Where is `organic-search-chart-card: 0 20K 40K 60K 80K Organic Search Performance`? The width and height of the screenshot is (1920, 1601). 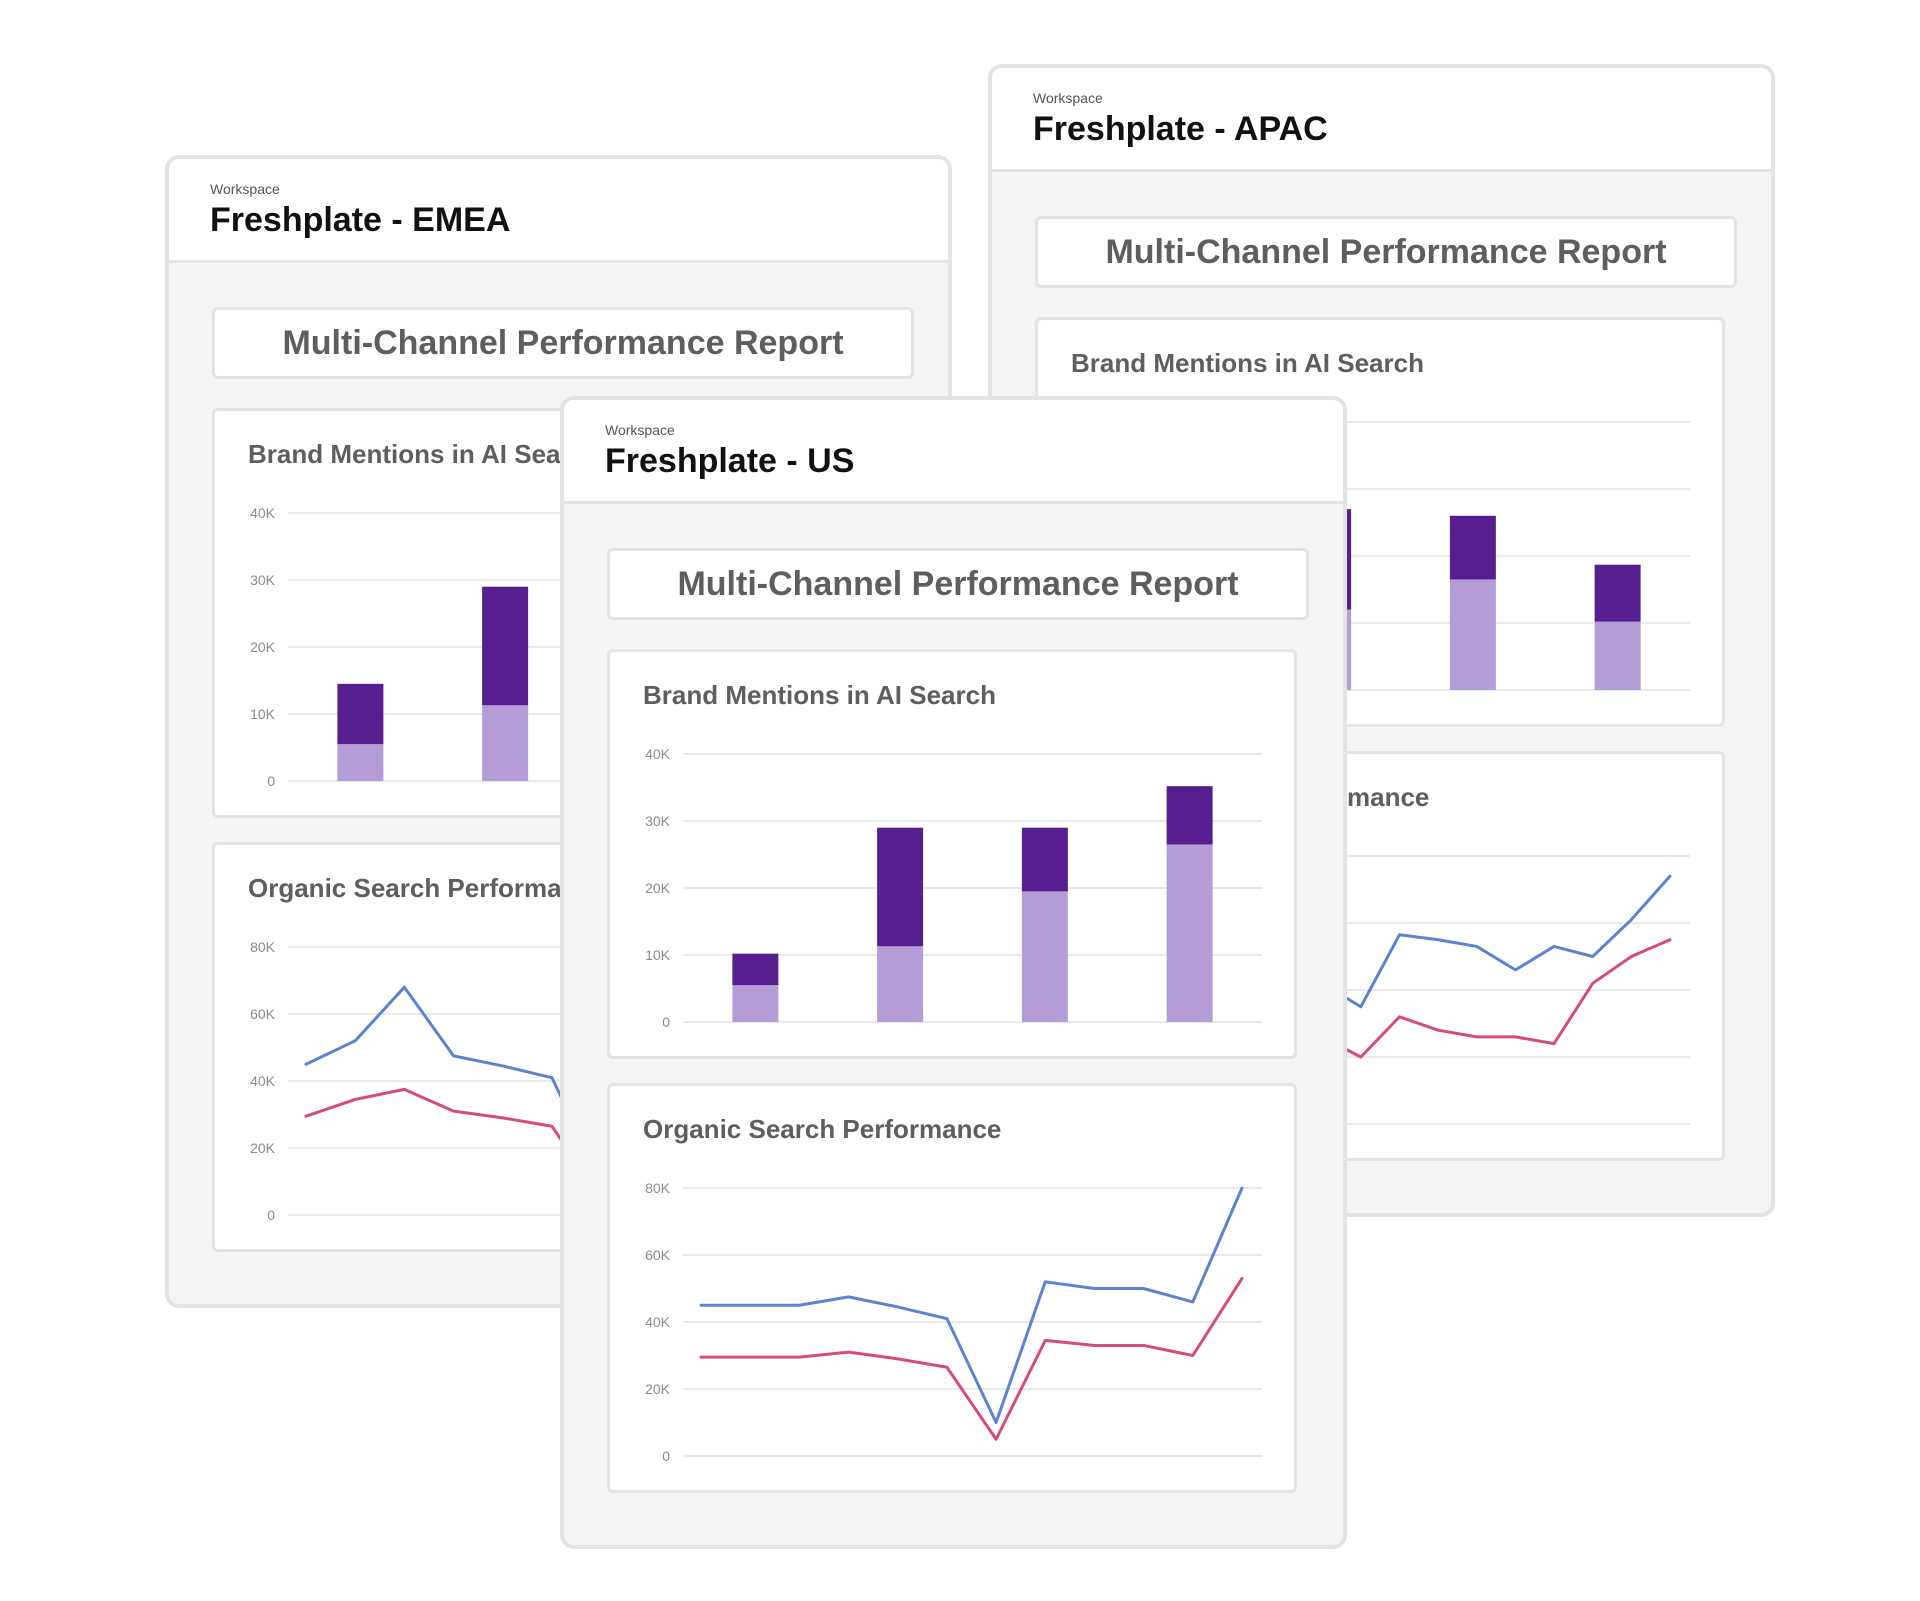 organic-search-chart-card: 0 20K 40K 60K 80K Organic Search Performance is located at coordinates (952, 1288).